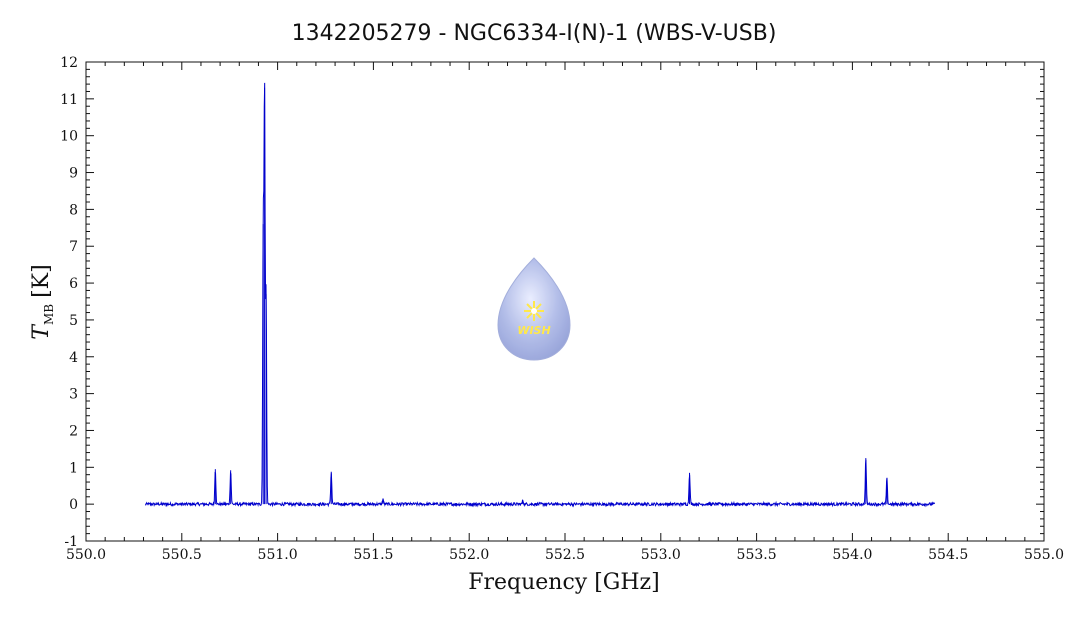 The image size is (1068, 618). Describe the element at coordinates (73, 431) in the screenshot. I see `y-tick-label: 2` at that location.